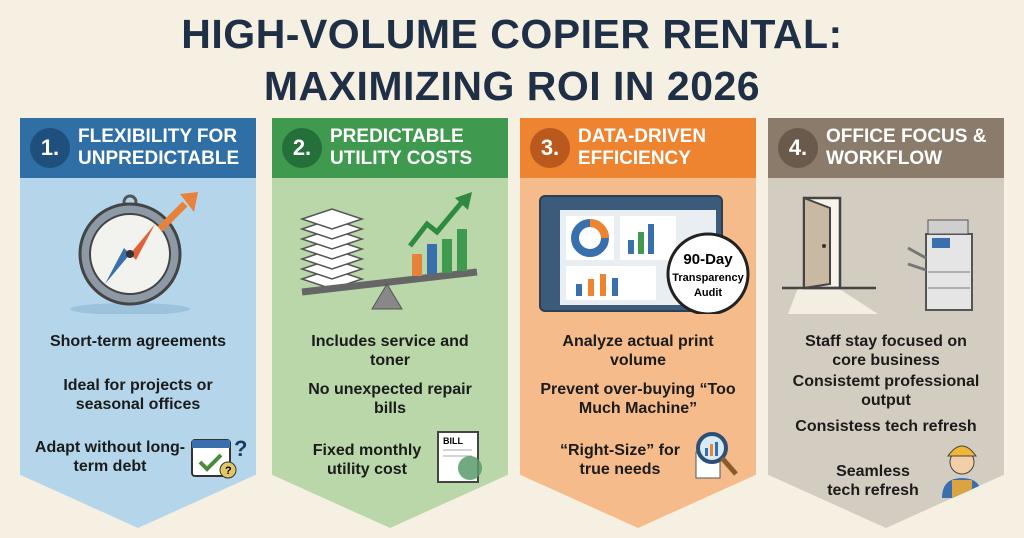  I want to click on panel-header: 1. FLEXIBILITY FOR UNPREDICTABLE, so click(138, 148).